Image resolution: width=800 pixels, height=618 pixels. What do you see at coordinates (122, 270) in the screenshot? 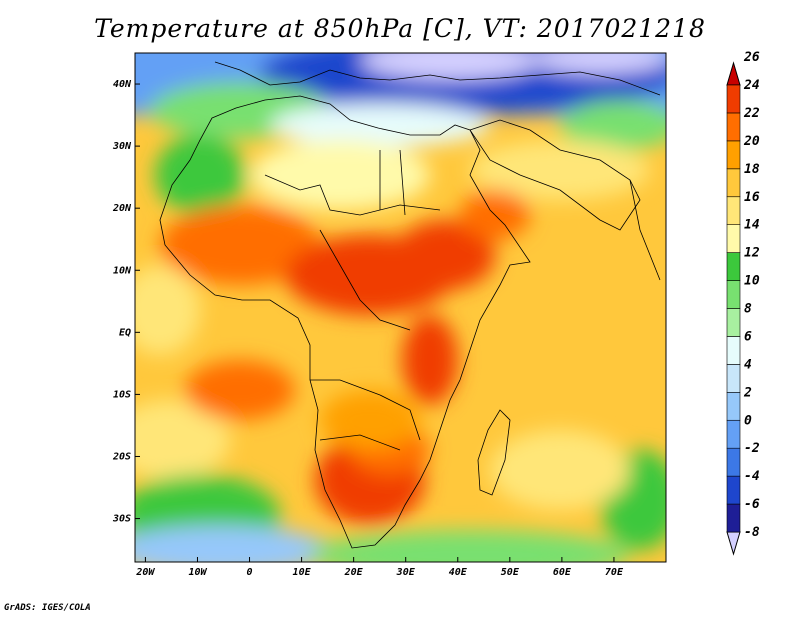
I see `lat-tick-label: 10N` at bounding box center [122, 270].